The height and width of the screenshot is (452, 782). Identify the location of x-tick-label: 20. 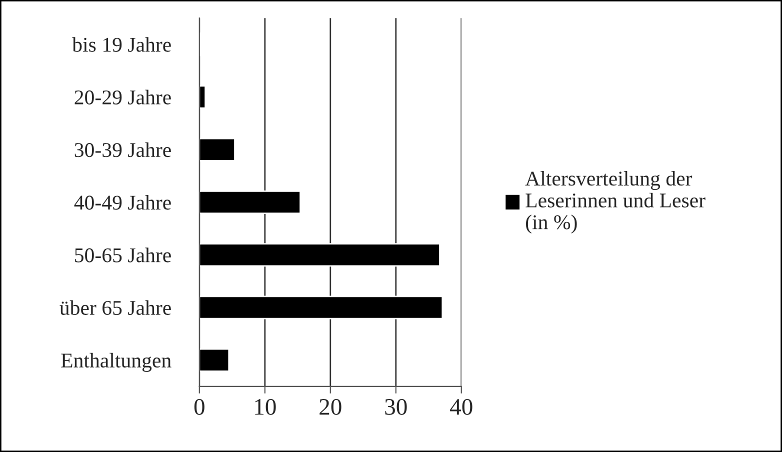
(331, 406).